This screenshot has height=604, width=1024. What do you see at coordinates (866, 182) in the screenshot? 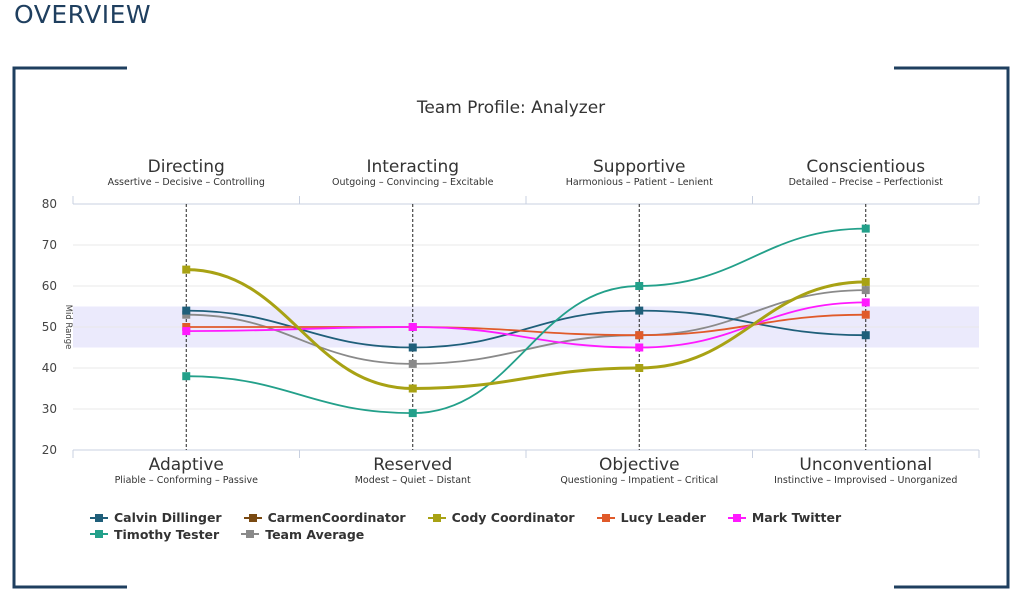
I see `top-category-desc: Detailed – Precise – Perfectionist` at bounding box center [866, 182].